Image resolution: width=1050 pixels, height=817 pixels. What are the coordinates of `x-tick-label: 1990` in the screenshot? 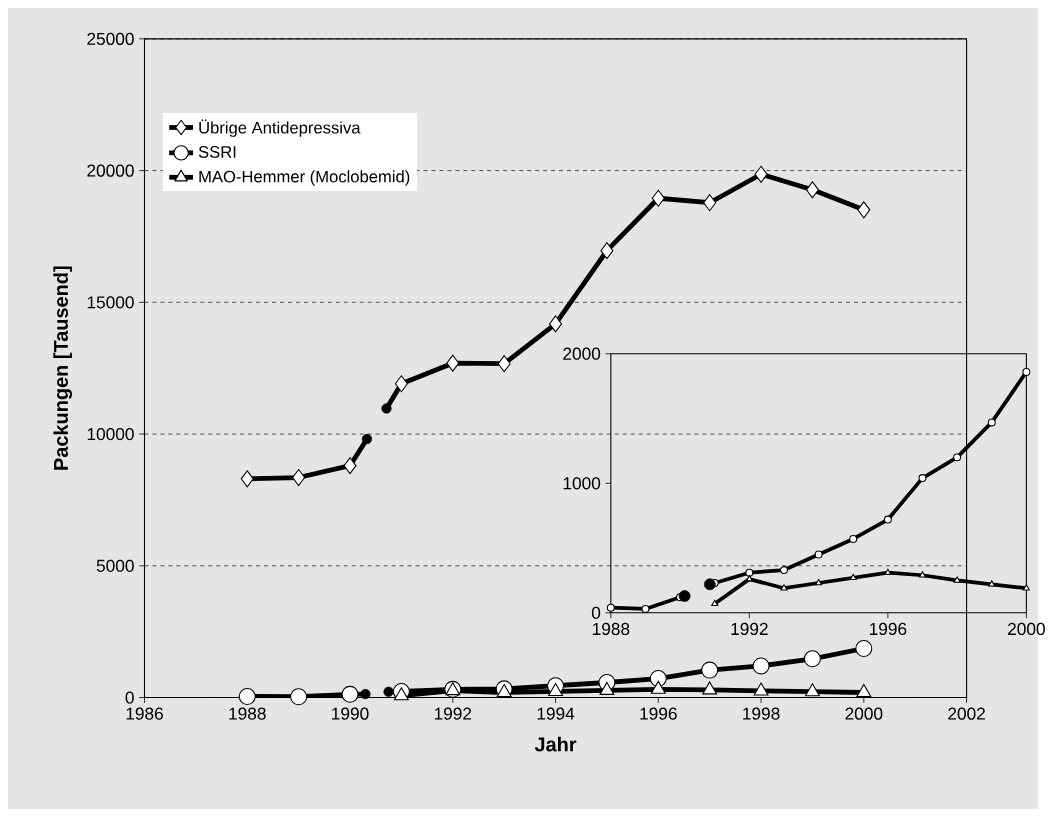 It's located at (350, 713).